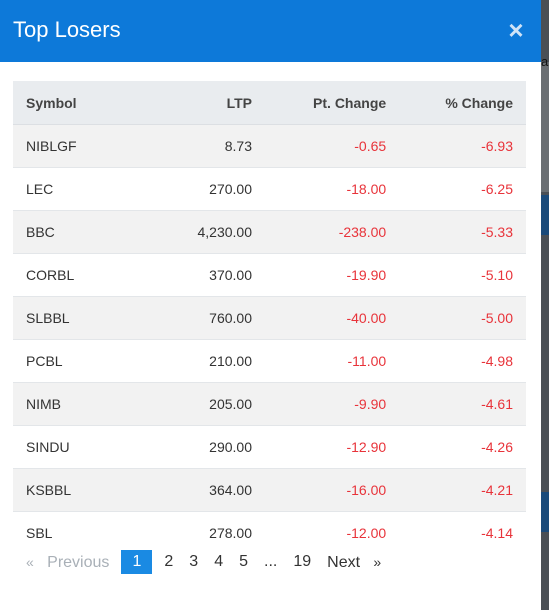 The height and width of the screenshot is (610, 549). I want to click on table-row: SLBBL 760.00 -40.00 -5.00, so click(269, 318).